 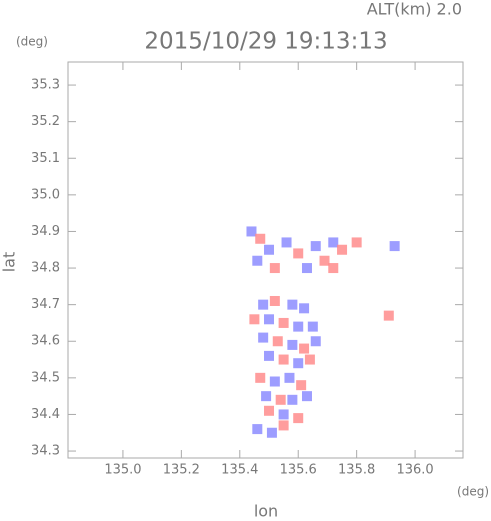 What do you see at coordinates (45, 194) in the screenshot?
I see `y-tick-label: 35.0` at bounding box center [45, 194].